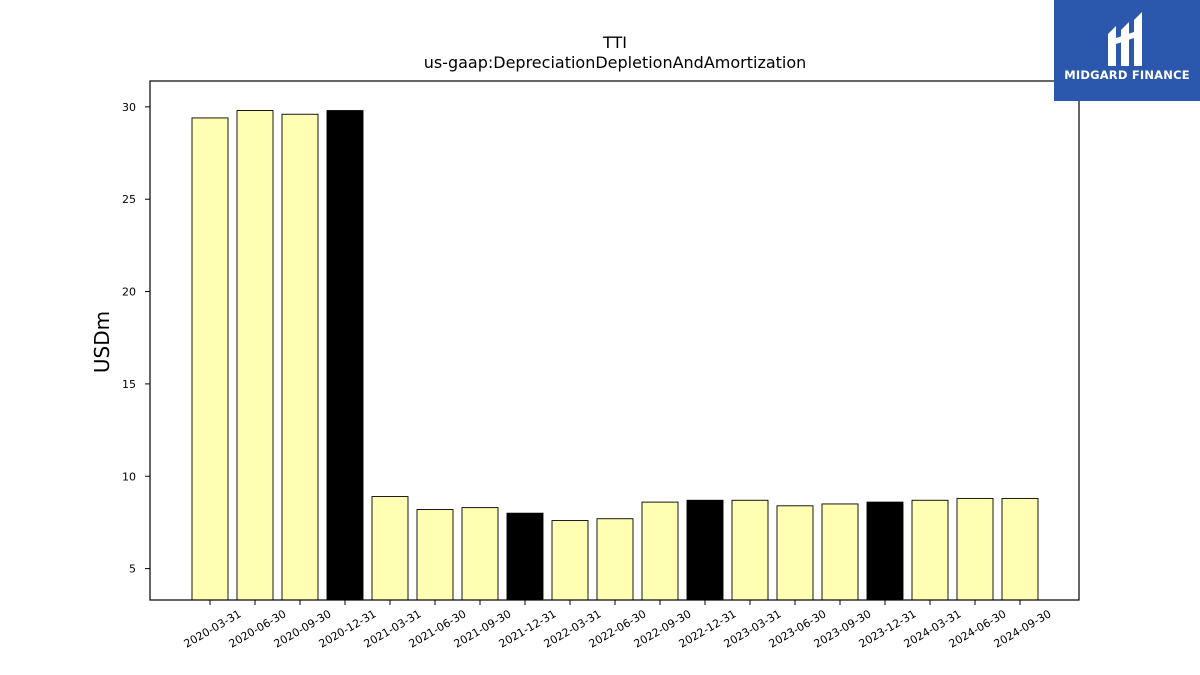  Describe the element at coordinates (1125, 39) in the screenshot. I see `logo-mark-icon` at that location.